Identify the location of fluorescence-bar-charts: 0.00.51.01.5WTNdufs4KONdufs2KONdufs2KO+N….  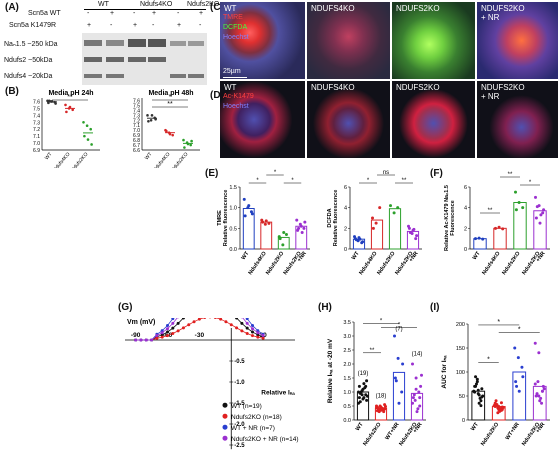
(319, 223).